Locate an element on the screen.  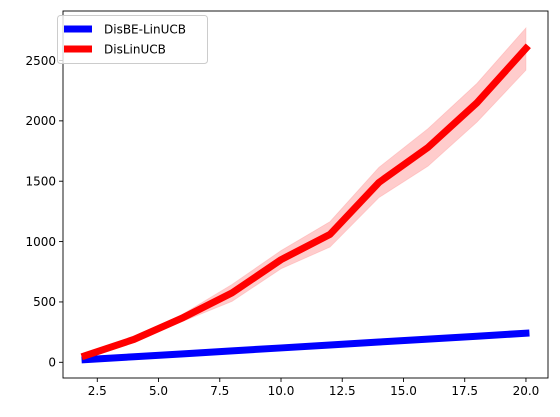
x-tick-label: 17.5 is located at coordinates (464, 391).